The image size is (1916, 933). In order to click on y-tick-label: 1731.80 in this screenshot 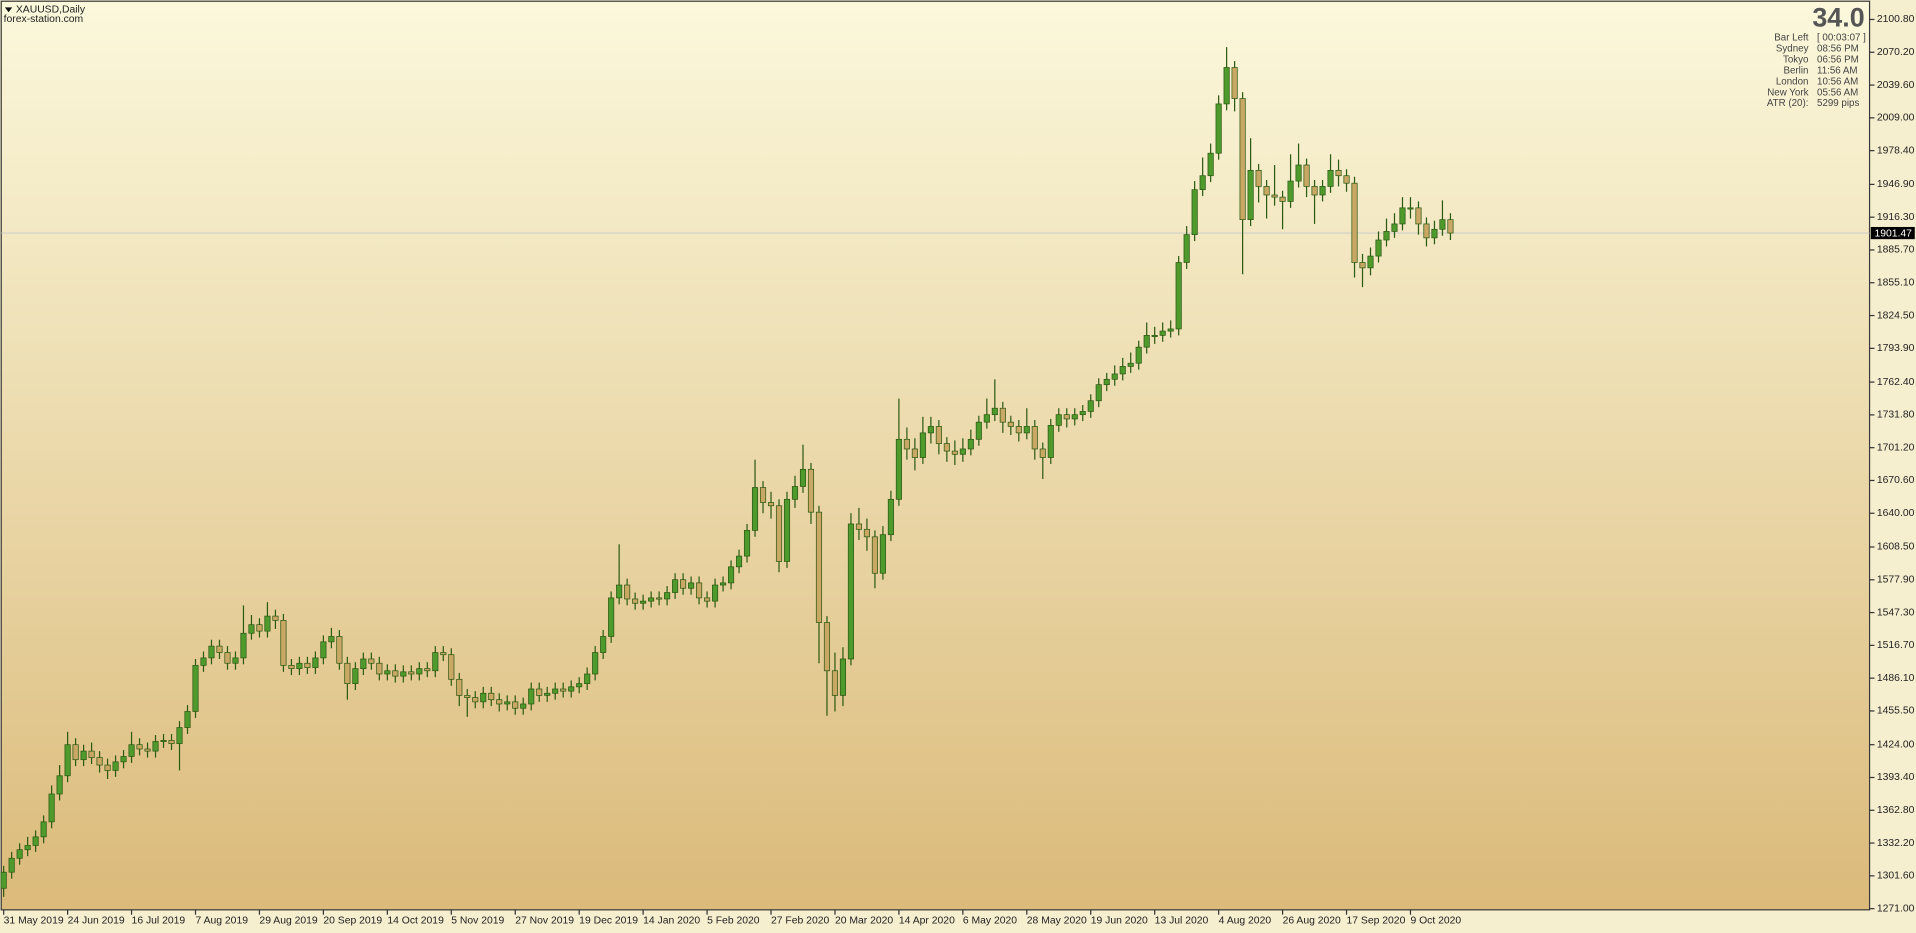, I will do `click(1896, 415)`.